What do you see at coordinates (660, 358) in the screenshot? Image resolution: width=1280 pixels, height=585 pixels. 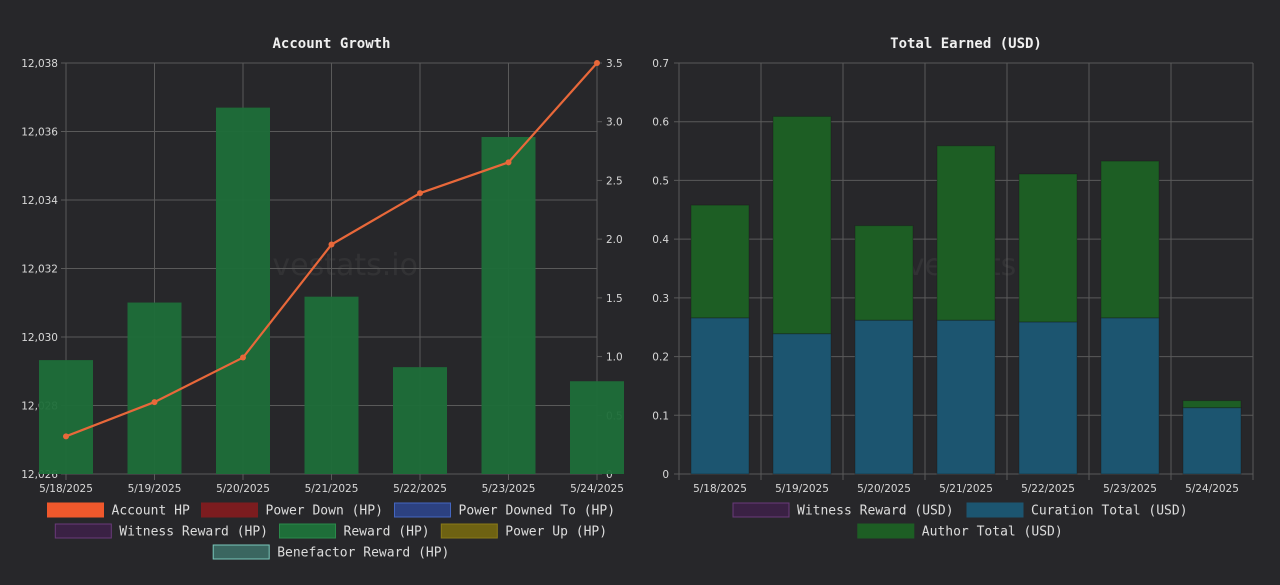 I see `y-tick-label: 0.2` at bounding box center [660, 358].